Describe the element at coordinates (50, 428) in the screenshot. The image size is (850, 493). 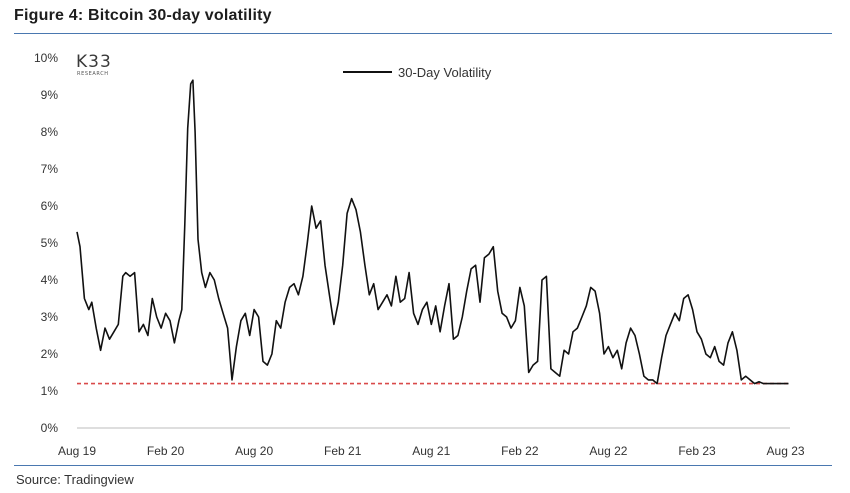
I see `y-tick-label: 0%` at that location.